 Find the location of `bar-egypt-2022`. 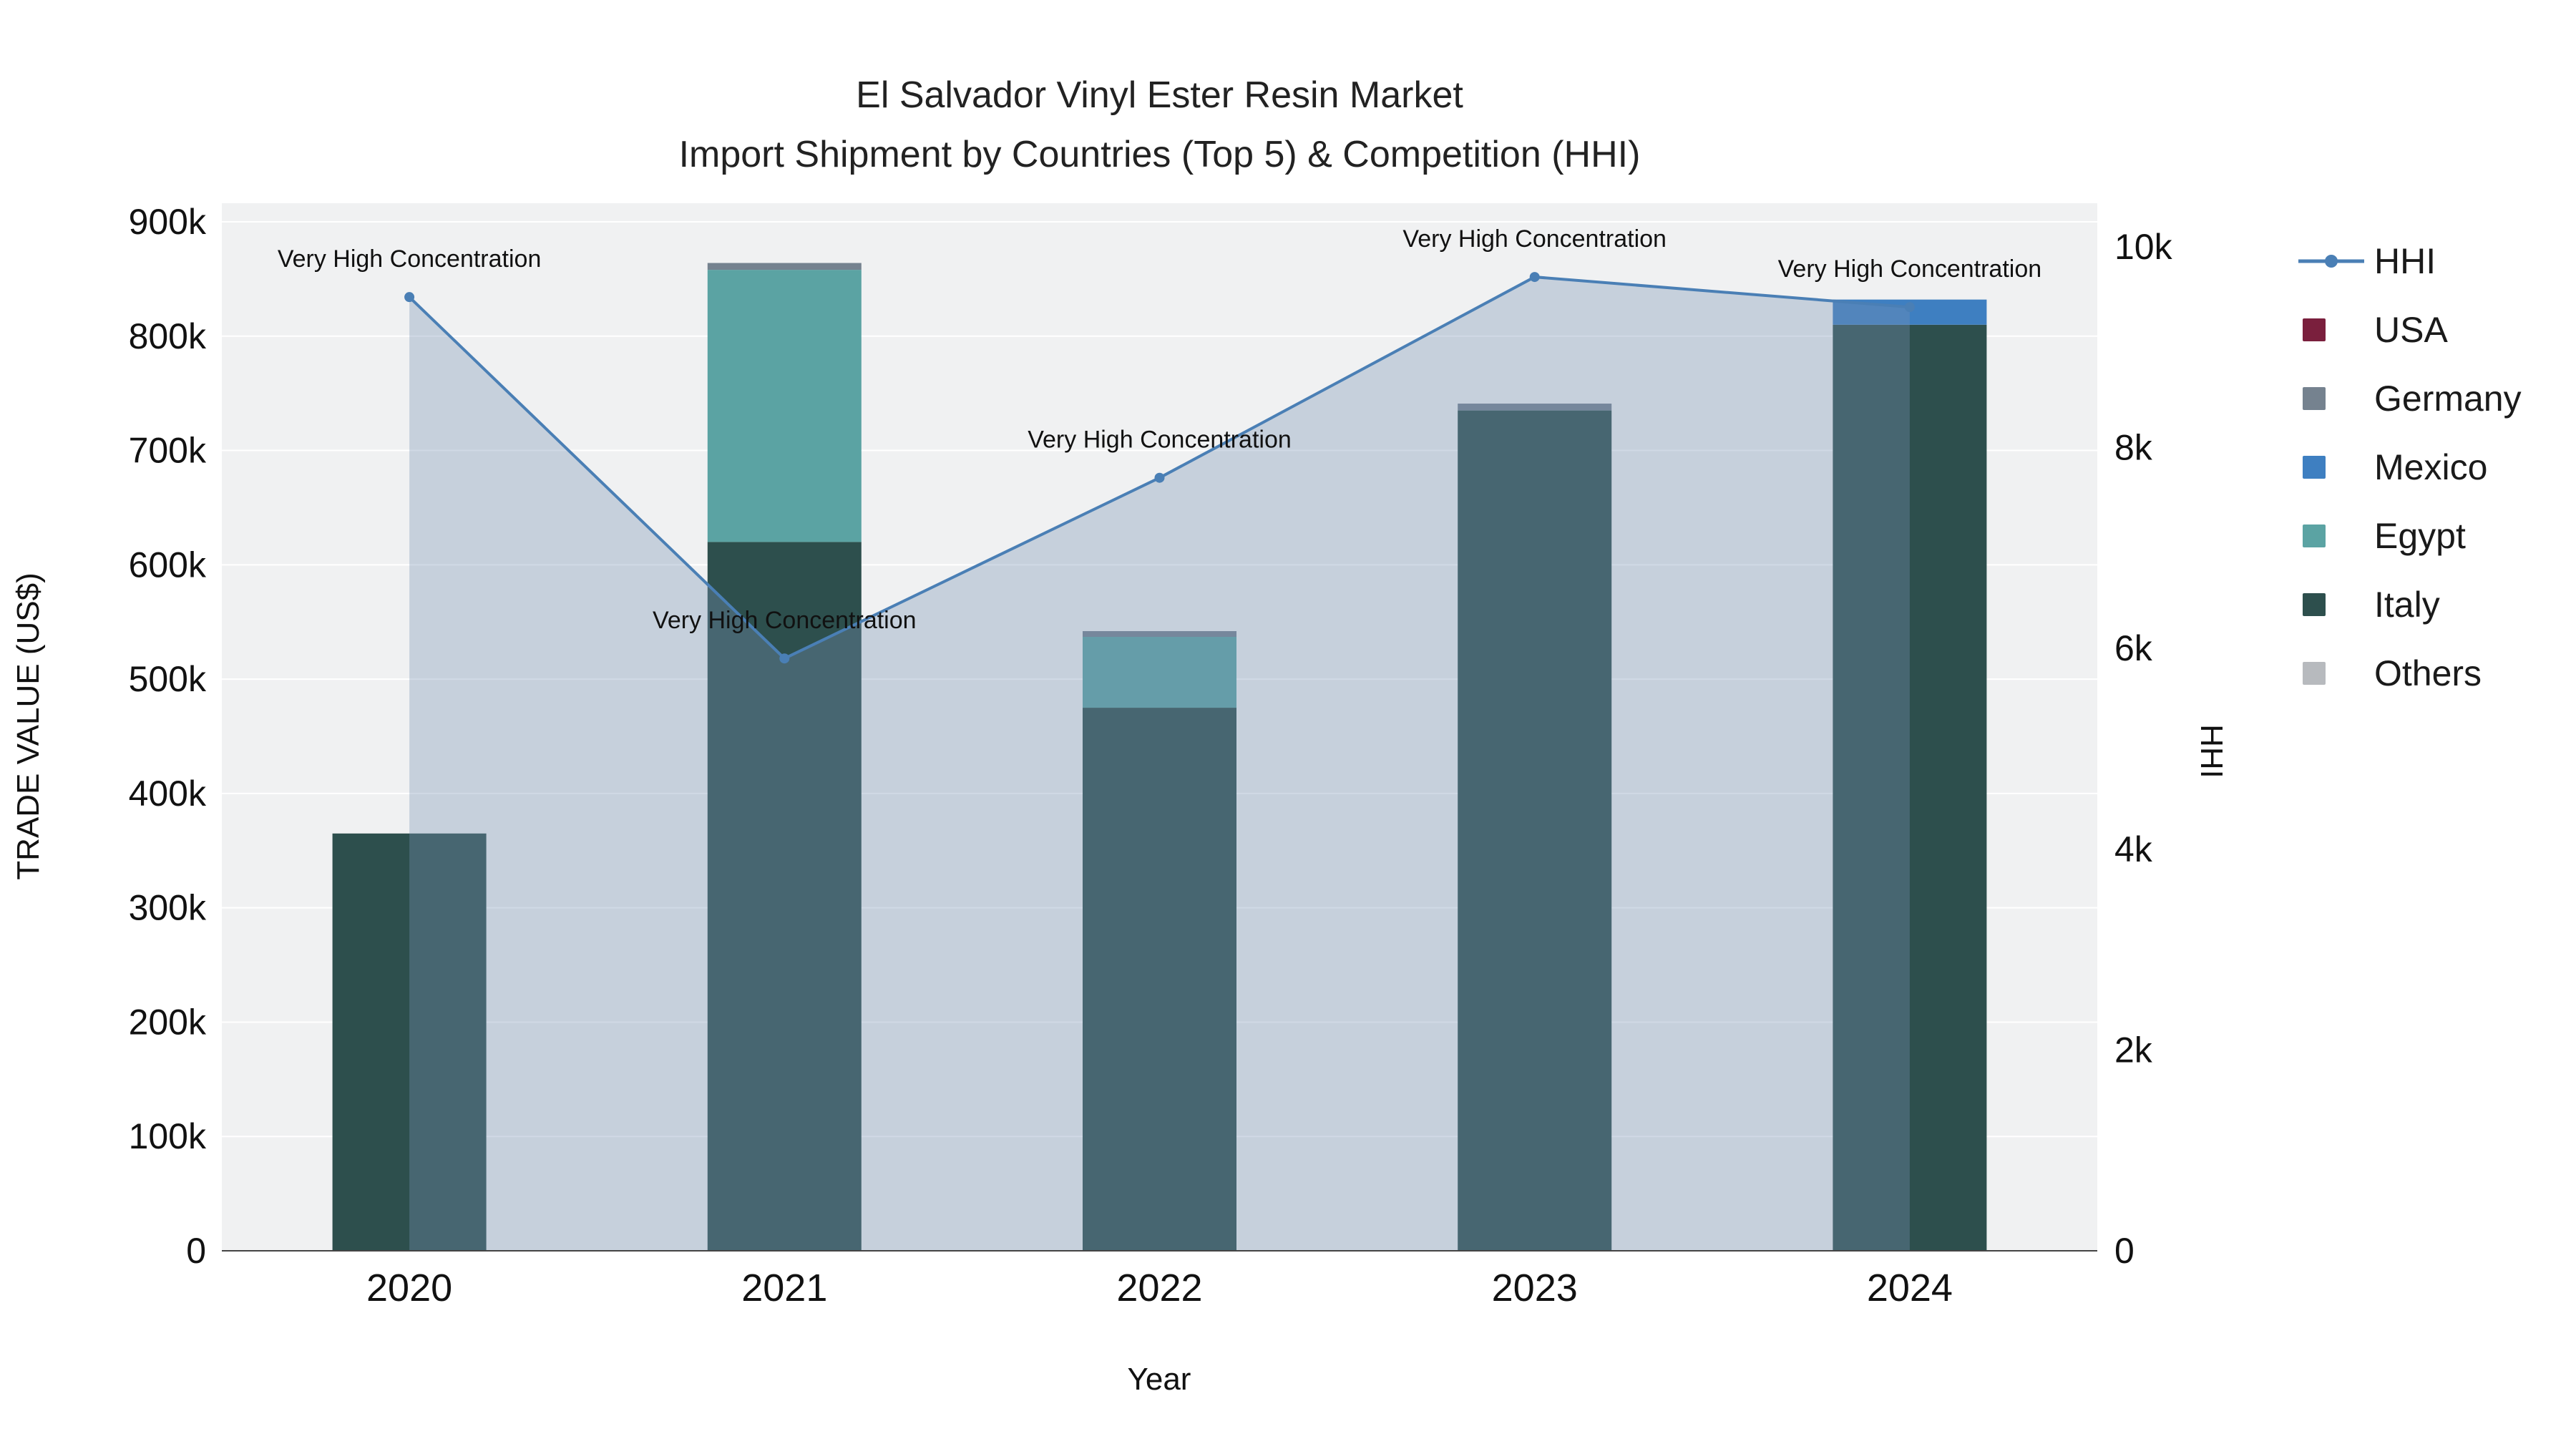

bar-egypt-2022 is located at coordinates (1159, 672).